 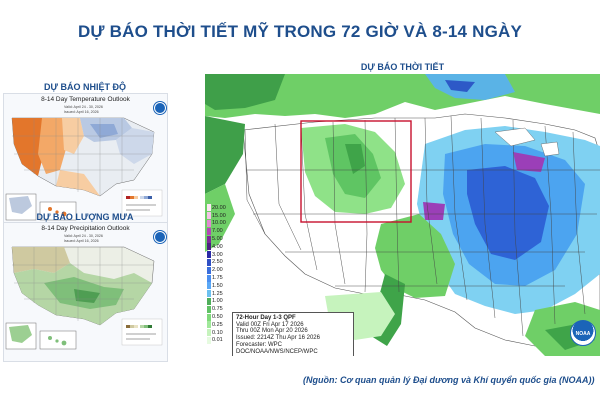 I want to click on legend-value: 20.00, so click(x=219, y=207).